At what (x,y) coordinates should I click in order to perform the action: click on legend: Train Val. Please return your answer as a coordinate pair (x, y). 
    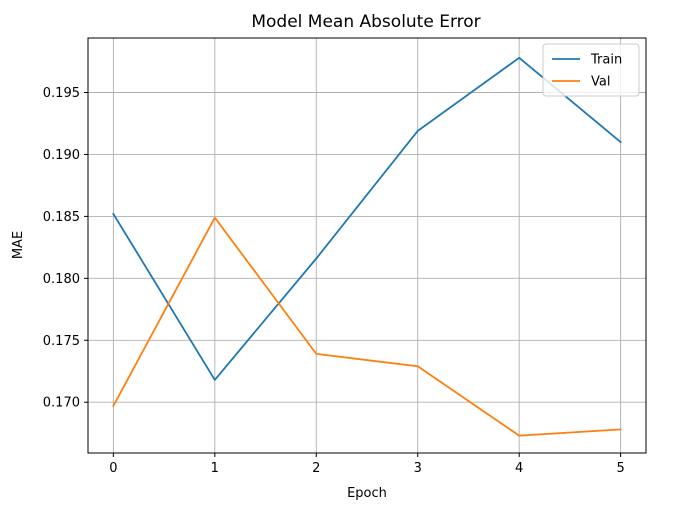
    Looking at the image, I should click on (591, 70).